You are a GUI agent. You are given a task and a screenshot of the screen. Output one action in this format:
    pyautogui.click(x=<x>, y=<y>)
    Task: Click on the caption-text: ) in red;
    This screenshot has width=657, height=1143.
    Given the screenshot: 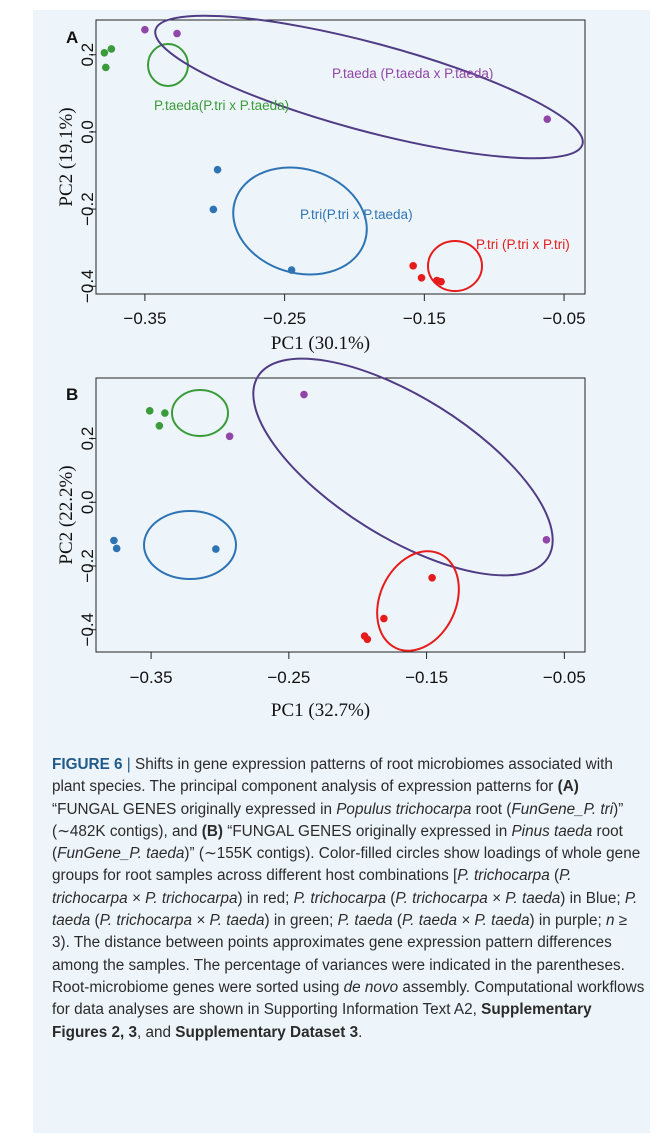 What is the action you would take?
    pyautogui.click(x=265, y=898)
    